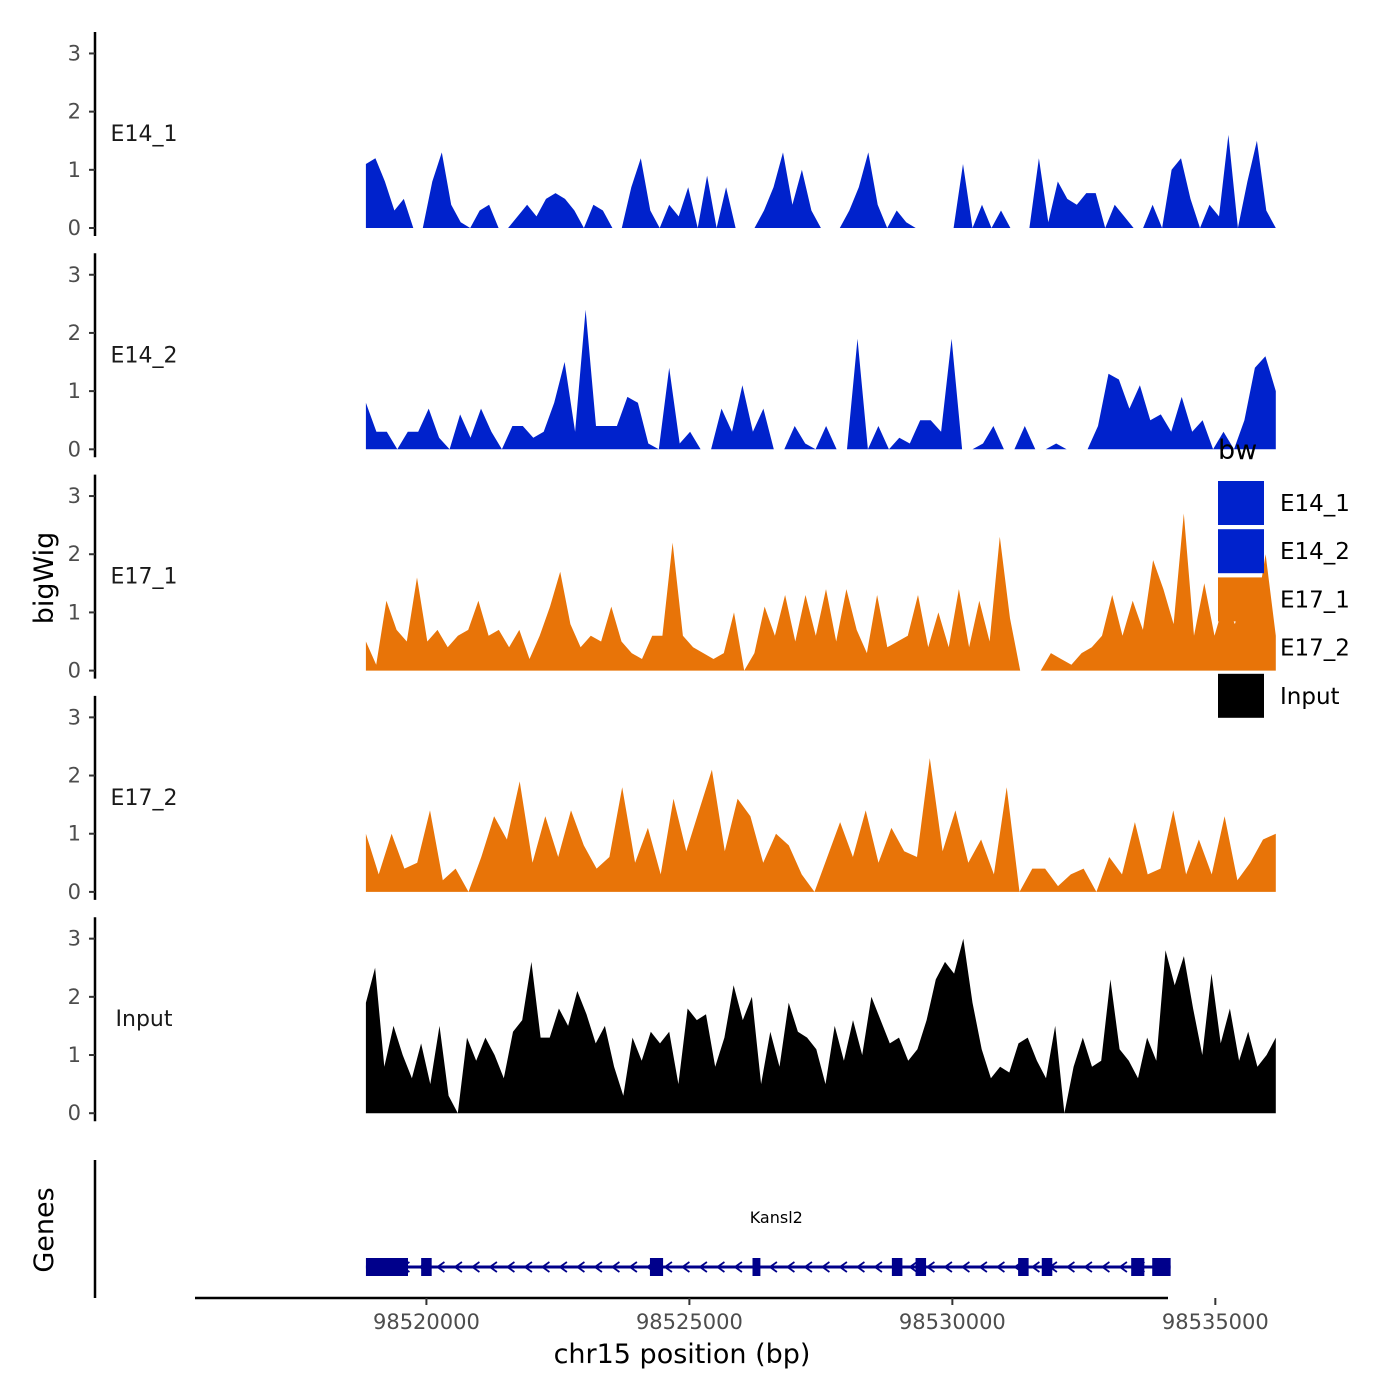 The height and width of the screenshot is (1400, 1400). Describe the element at coordinates (1315, 504) in the screenshot. I see `legend-label: E14_1` at that location.